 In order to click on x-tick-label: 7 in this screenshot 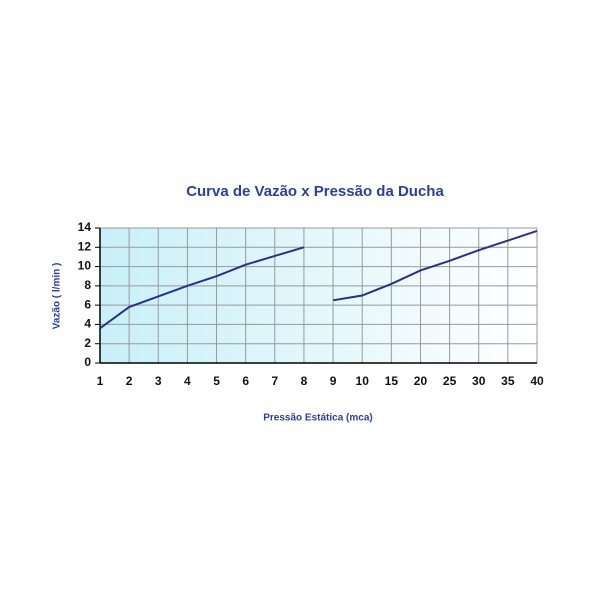, I will do `click(274, 381)`.